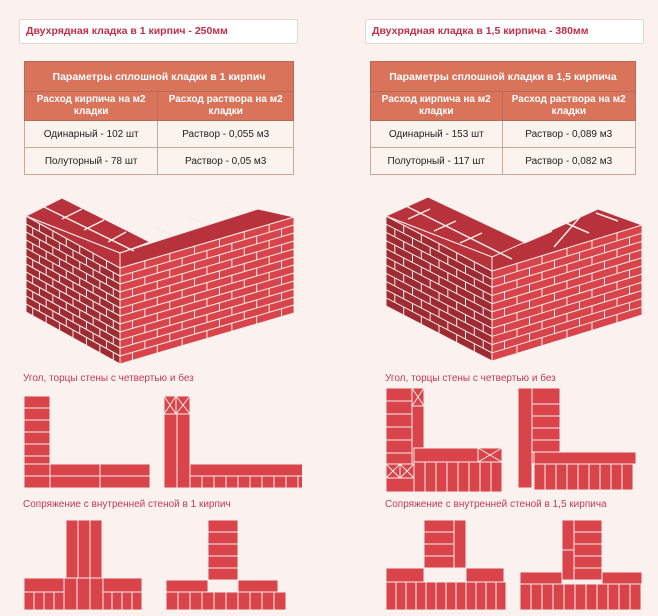  I want to click on left-row1-mortar: Раствор - 0,055 м3, so click(225, 134).